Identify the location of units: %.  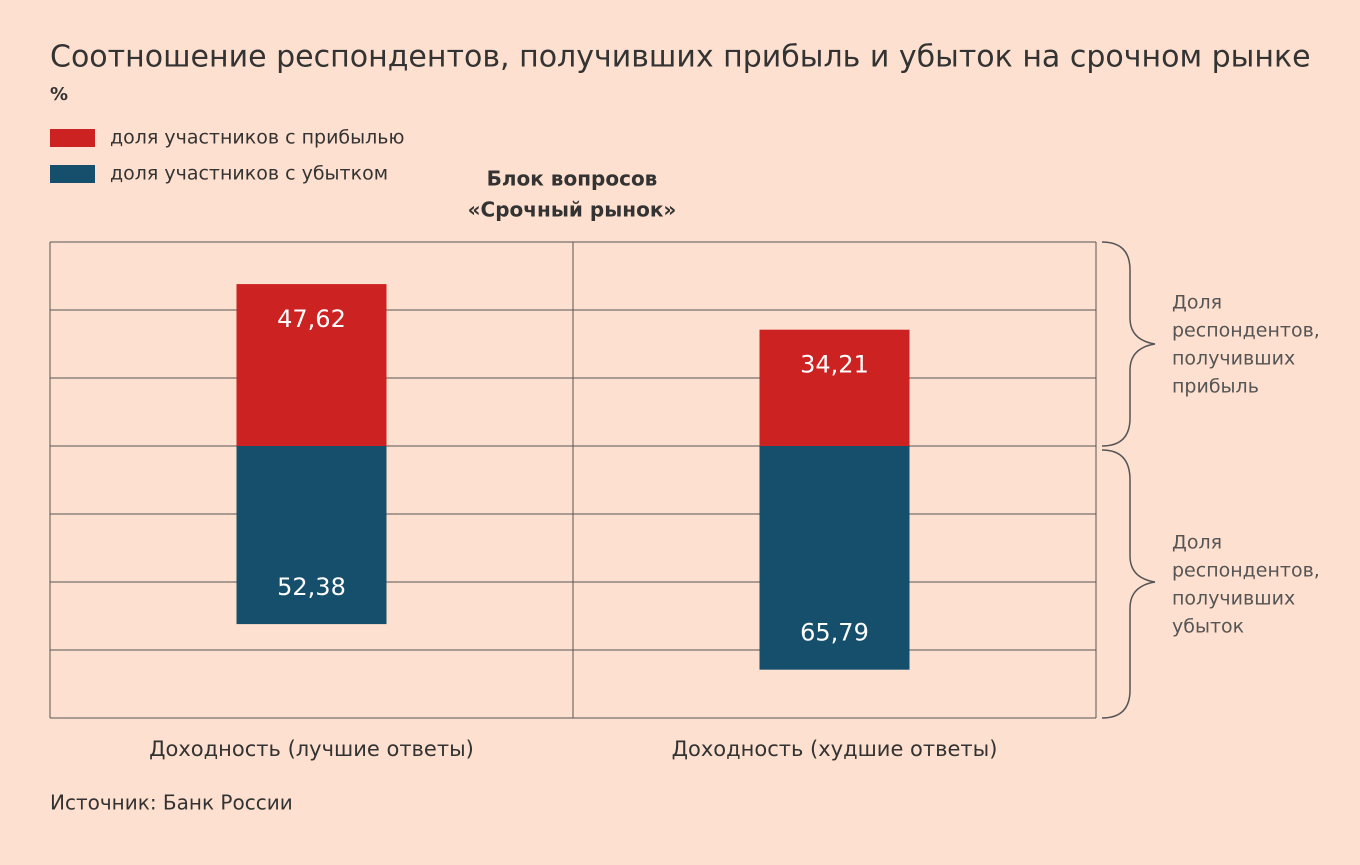
(59, 94).